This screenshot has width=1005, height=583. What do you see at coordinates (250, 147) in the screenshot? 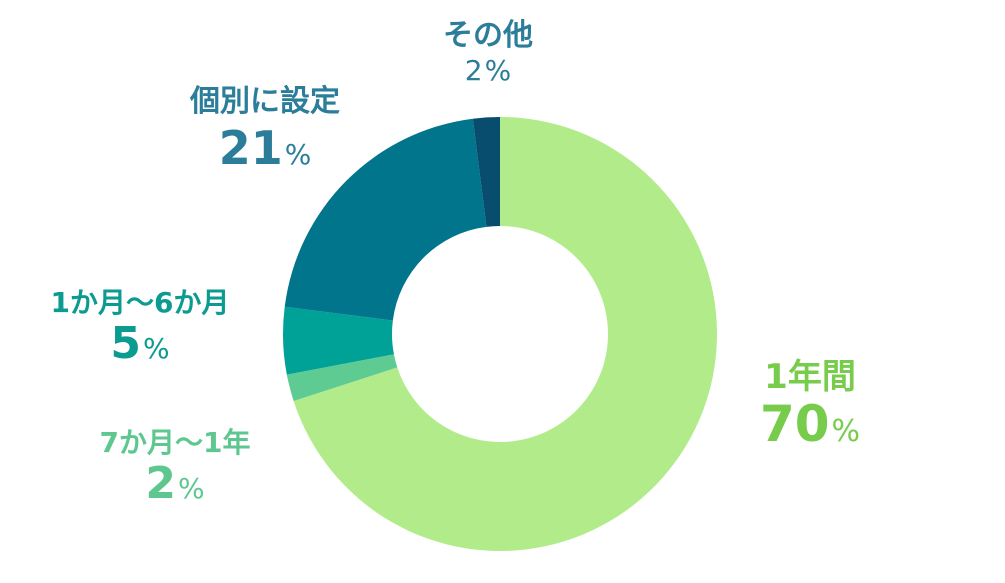
I see `slice-value-custom-setting: 21` at bounding box center [250, 147].